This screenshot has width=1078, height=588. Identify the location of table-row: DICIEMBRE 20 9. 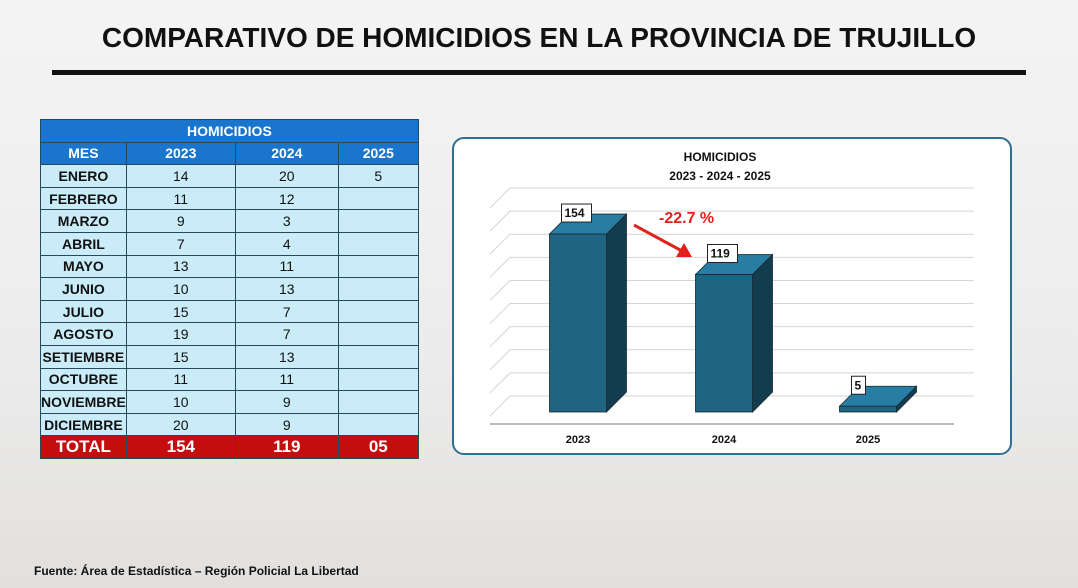
(229, 424).